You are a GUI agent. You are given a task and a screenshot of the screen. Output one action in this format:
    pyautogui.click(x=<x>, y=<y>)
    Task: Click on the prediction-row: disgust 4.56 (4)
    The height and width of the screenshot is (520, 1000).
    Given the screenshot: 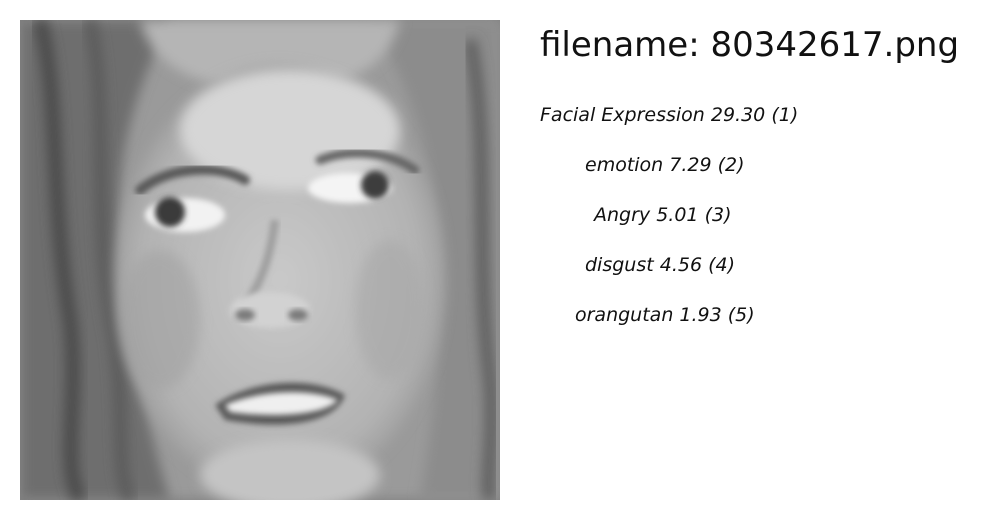 What is the action you would take?
    pyautogui.click(x=660, y=265)
    